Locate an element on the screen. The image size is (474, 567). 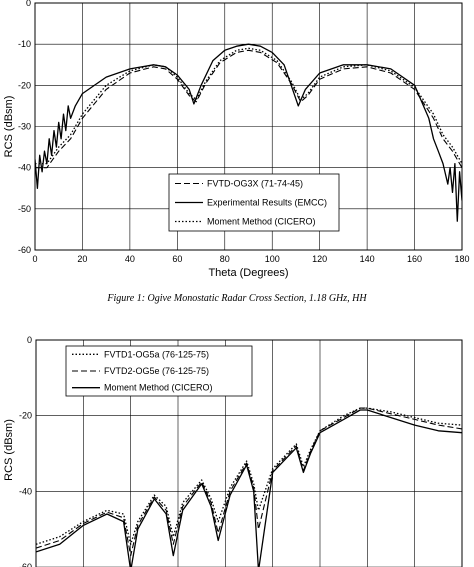
x-axis-label: Theta (Degrees) is located at coordinates (248, 273).